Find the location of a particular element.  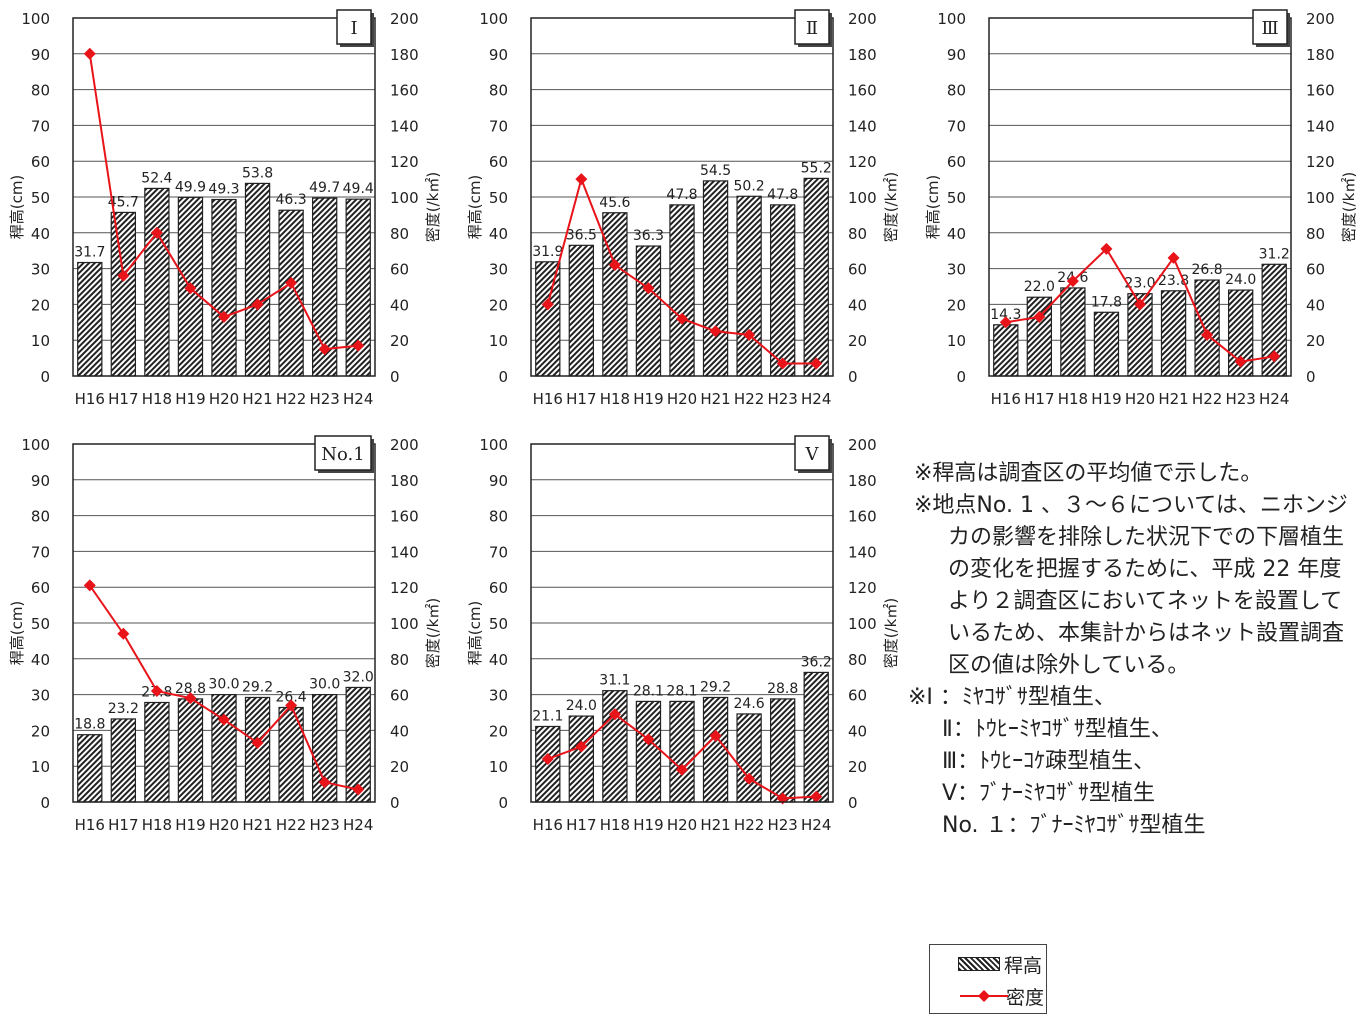

bar-value-label: 49.4 is located at coordinates (358, 189).